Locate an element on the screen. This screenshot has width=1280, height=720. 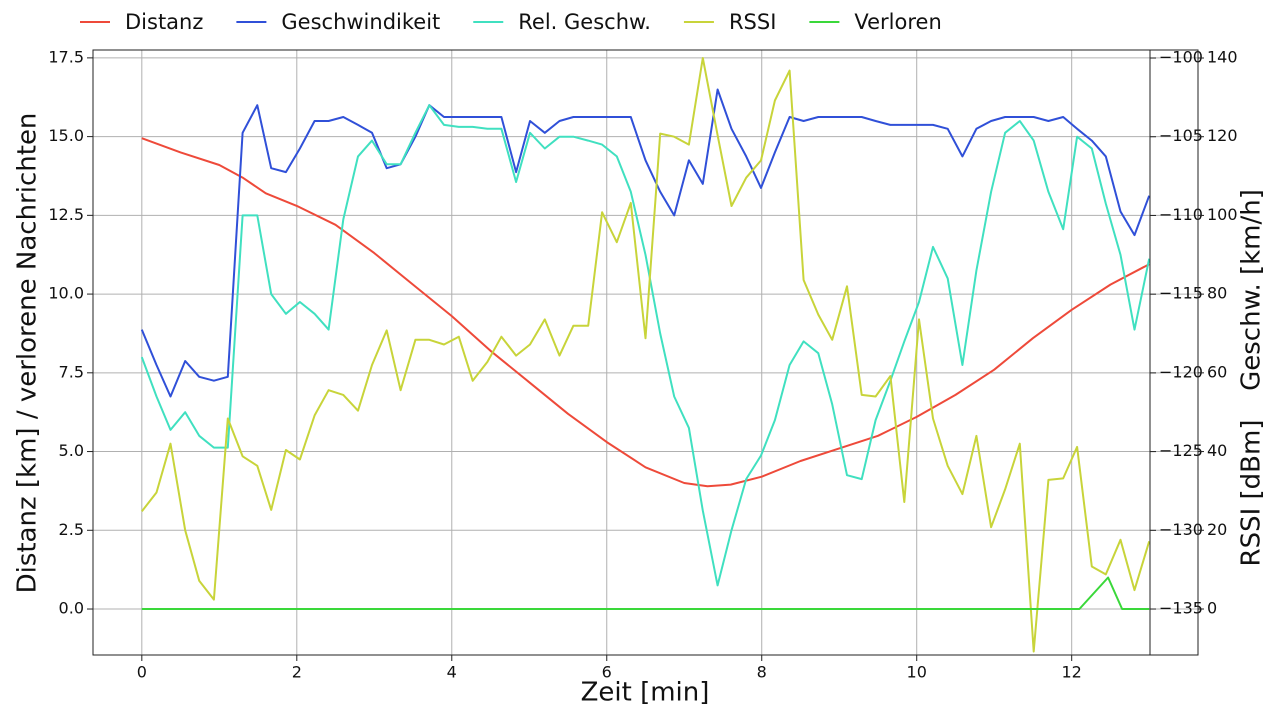
y2-tick-label: −105 is located at coordinates (1181, 135).